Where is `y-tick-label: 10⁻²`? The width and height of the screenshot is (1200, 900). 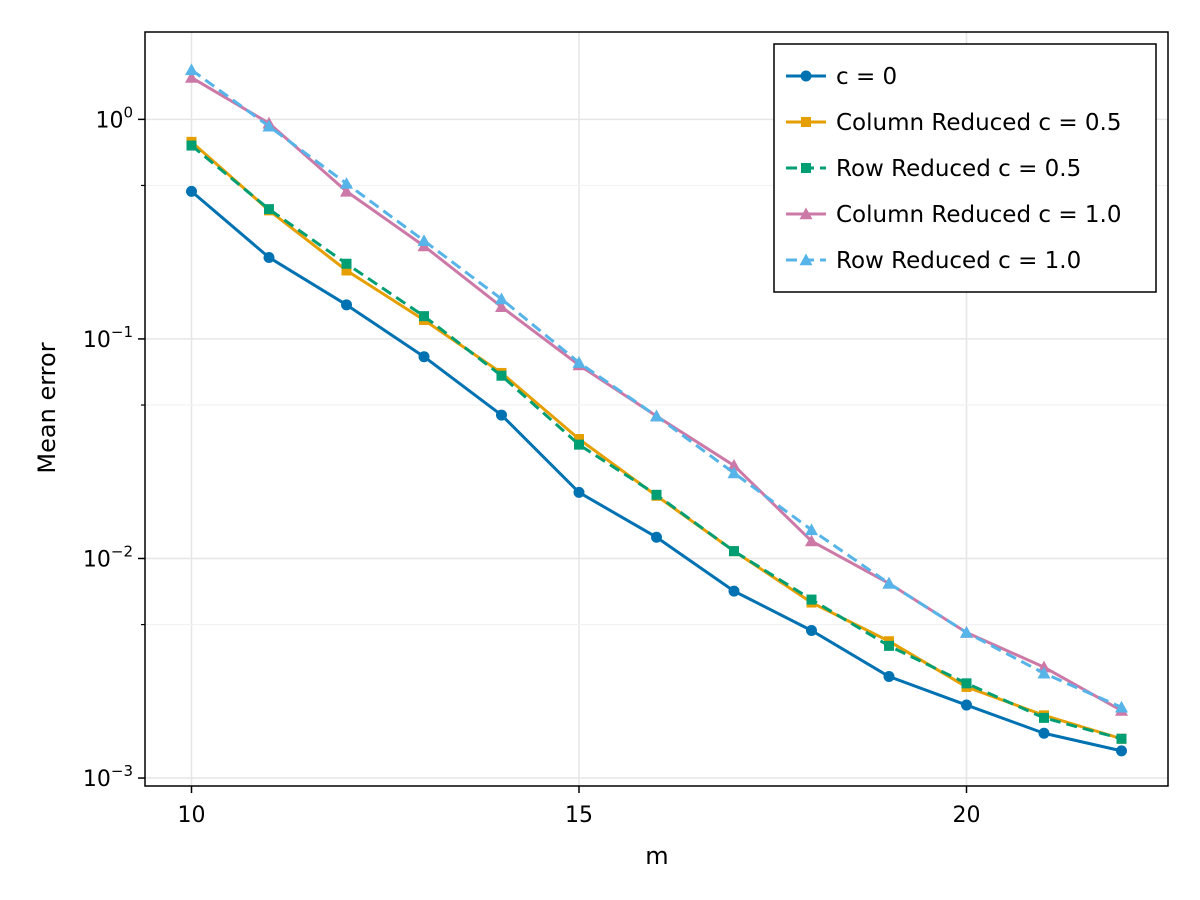 y-tick-label: 10⁻² is located at coordinates (108, 557).